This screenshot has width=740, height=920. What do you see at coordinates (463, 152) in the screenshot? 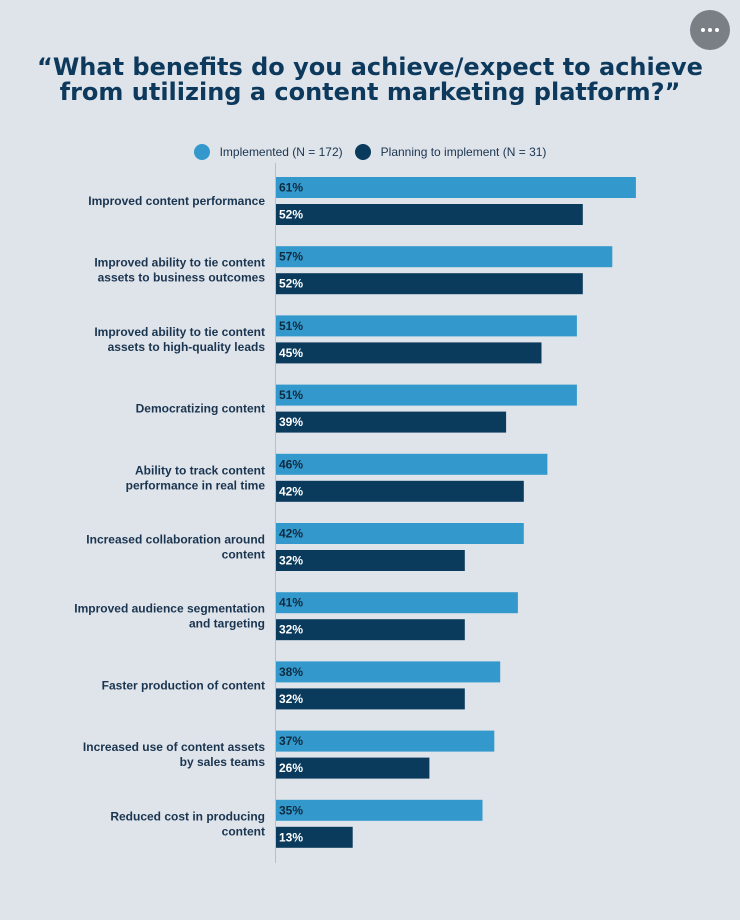
I see `legend-label-planning: Planning to implement (N = 31)` at bounding box center [463, 152].